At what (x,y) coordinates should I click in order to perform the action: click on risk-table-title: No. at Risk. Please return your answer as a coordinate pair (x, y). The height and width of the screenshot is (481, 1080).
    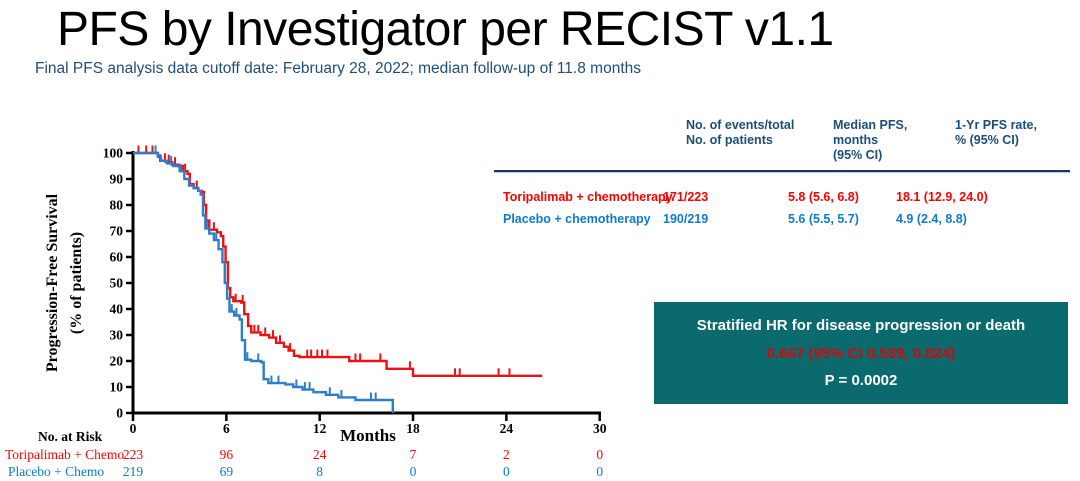
    Looking at the image, I should click on (70, 436).